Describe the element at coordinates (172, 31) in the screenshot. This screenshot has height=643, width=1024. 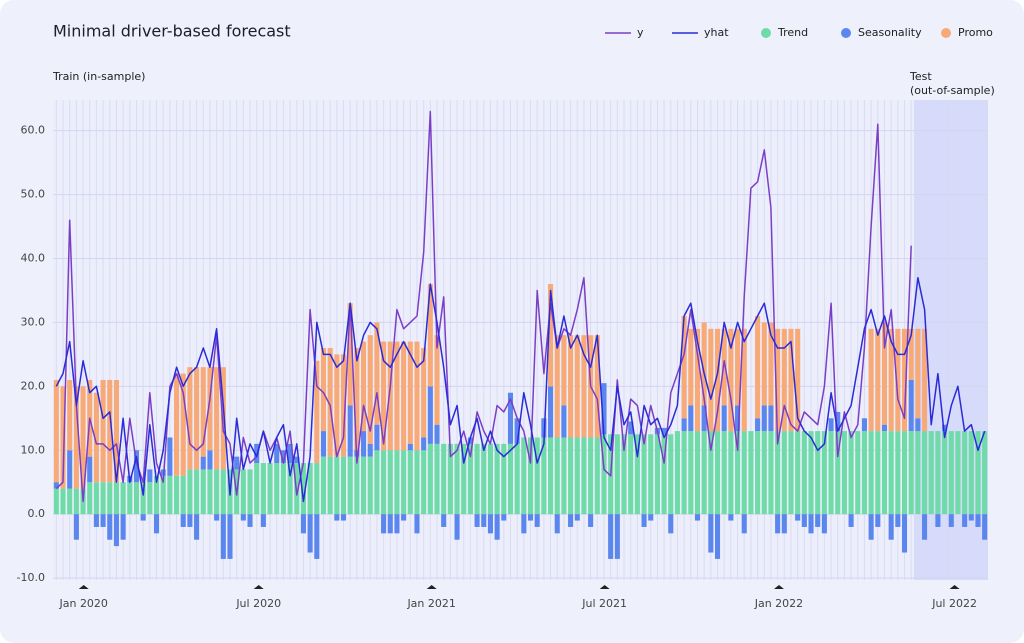
I see `chart-title: Minimal driver-based forecast` at that location.